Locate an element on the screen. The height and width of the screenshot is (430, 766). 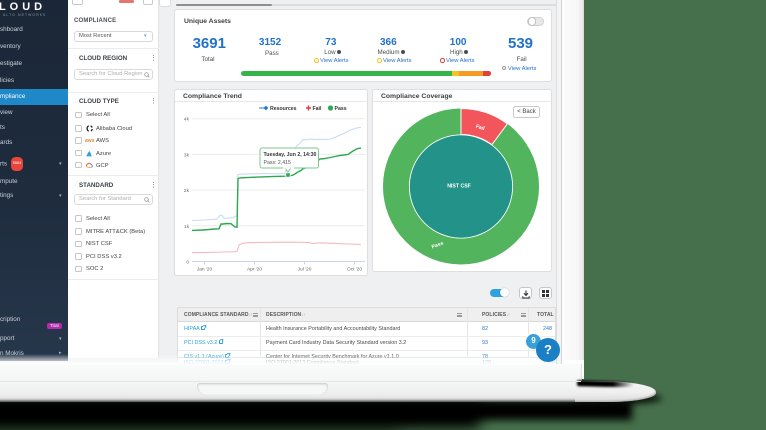
svg-text: Oct '20 is located at coordinates (354, 270).